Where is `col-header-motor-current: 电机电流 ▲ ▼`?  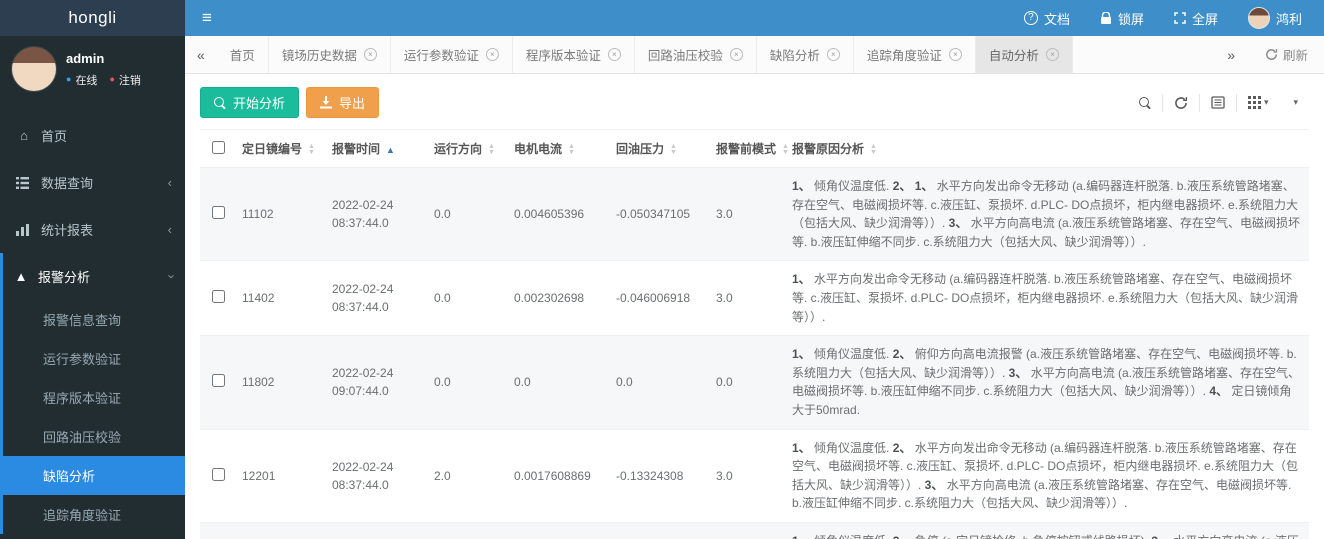 col-header-motor-current: 电机电流 ▲ ▼ is located at coordinates (544, 149).